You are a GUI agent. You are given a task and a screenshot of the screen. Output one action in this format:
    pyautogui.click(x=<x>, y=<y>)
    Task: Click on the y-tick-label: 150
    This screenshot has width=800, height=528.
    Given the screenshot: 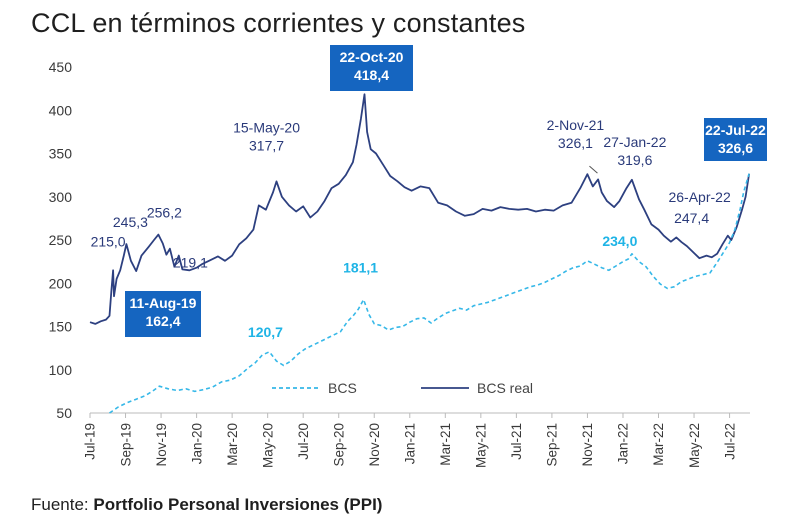 What is the action you would take?
    pyautogui.click(x=61, y=327)
    